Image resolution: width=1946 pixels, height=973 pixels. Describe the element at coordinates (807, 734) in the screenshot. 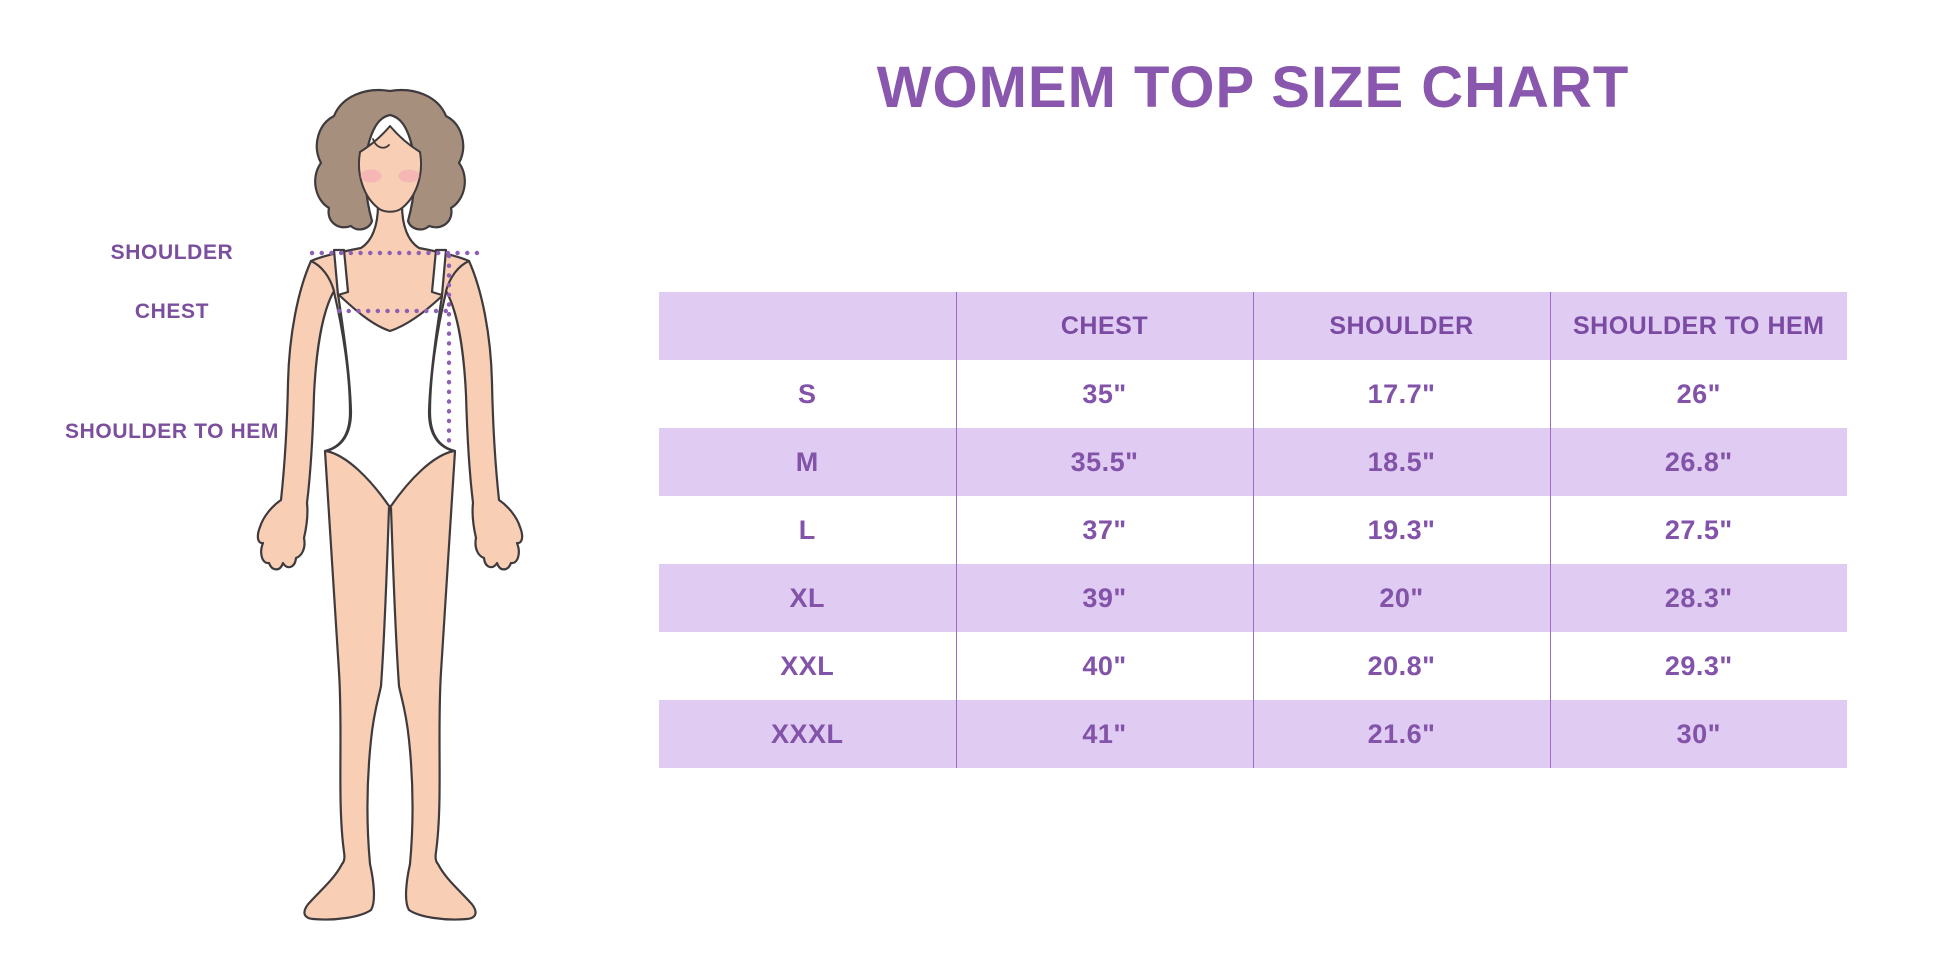

I see `size-cell: XXXL` at that location.